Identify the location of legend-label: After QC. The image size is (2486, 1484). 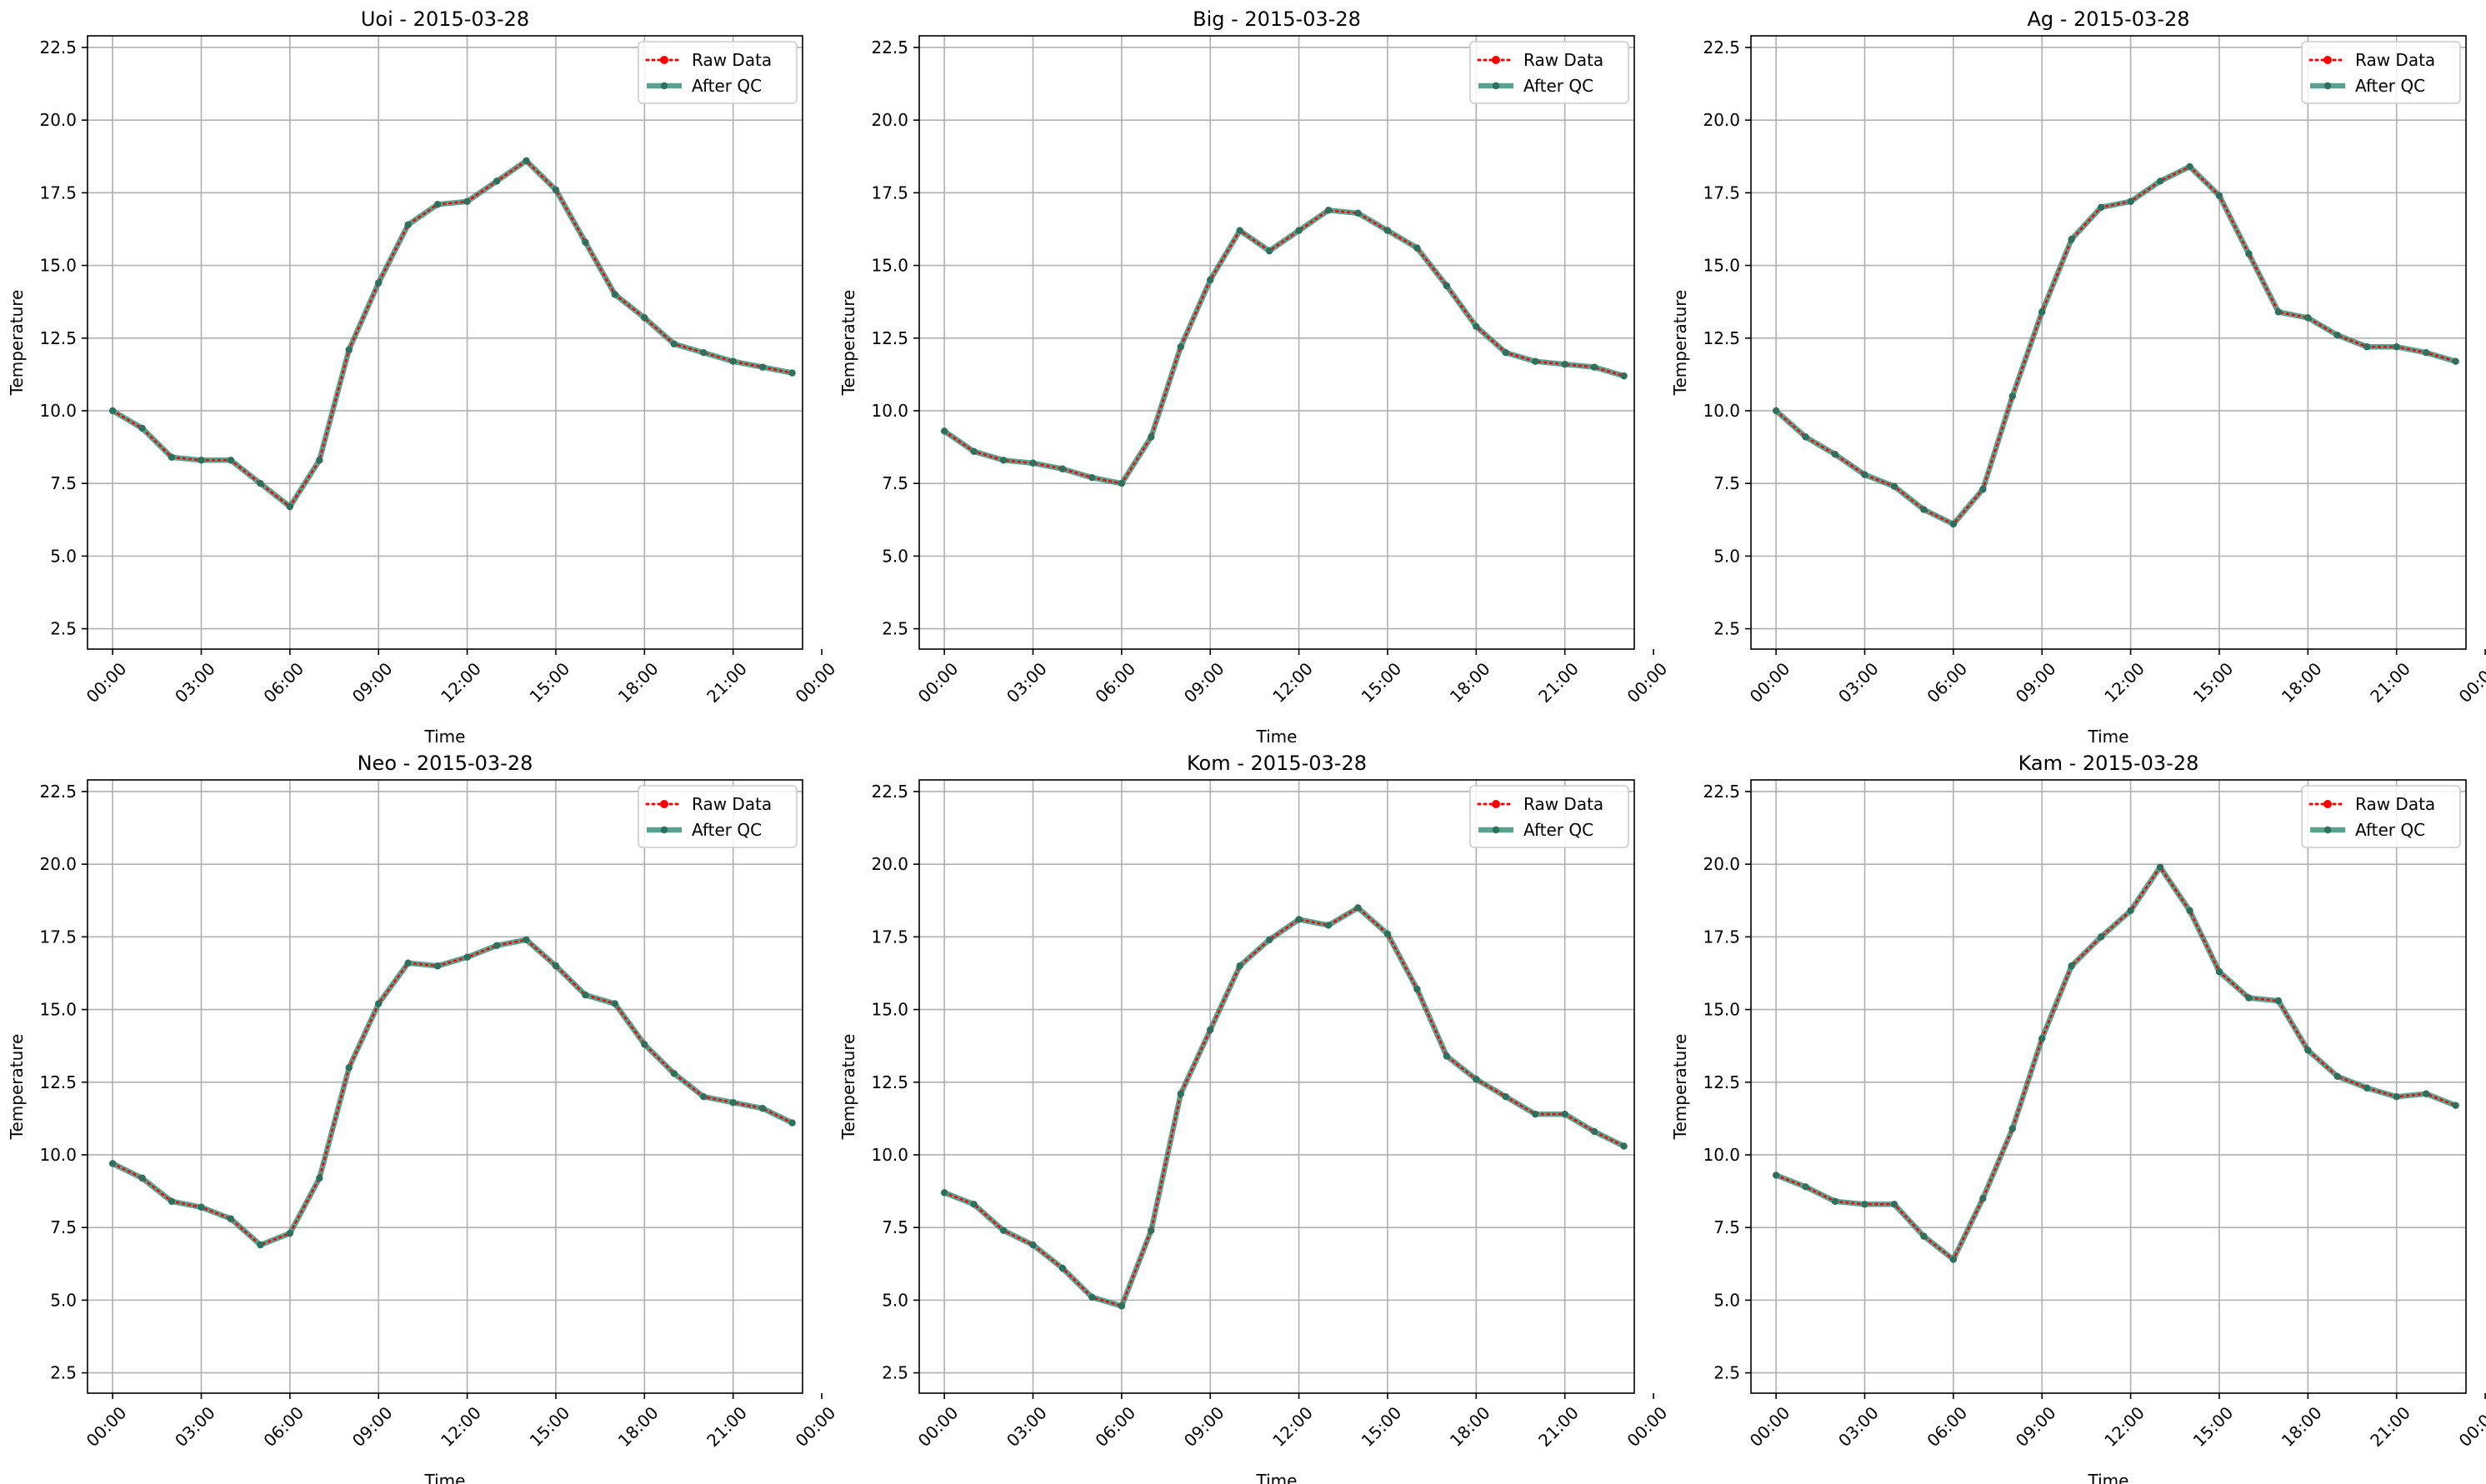
(1558, 86).